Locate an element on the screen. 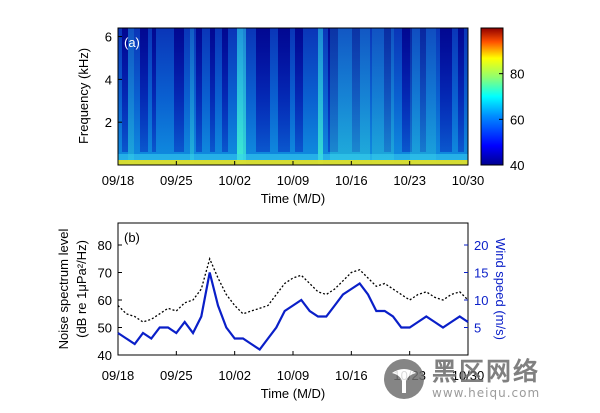  panel-a-ylabel: Frequency (kHz) is located at coordinates (83, 96).